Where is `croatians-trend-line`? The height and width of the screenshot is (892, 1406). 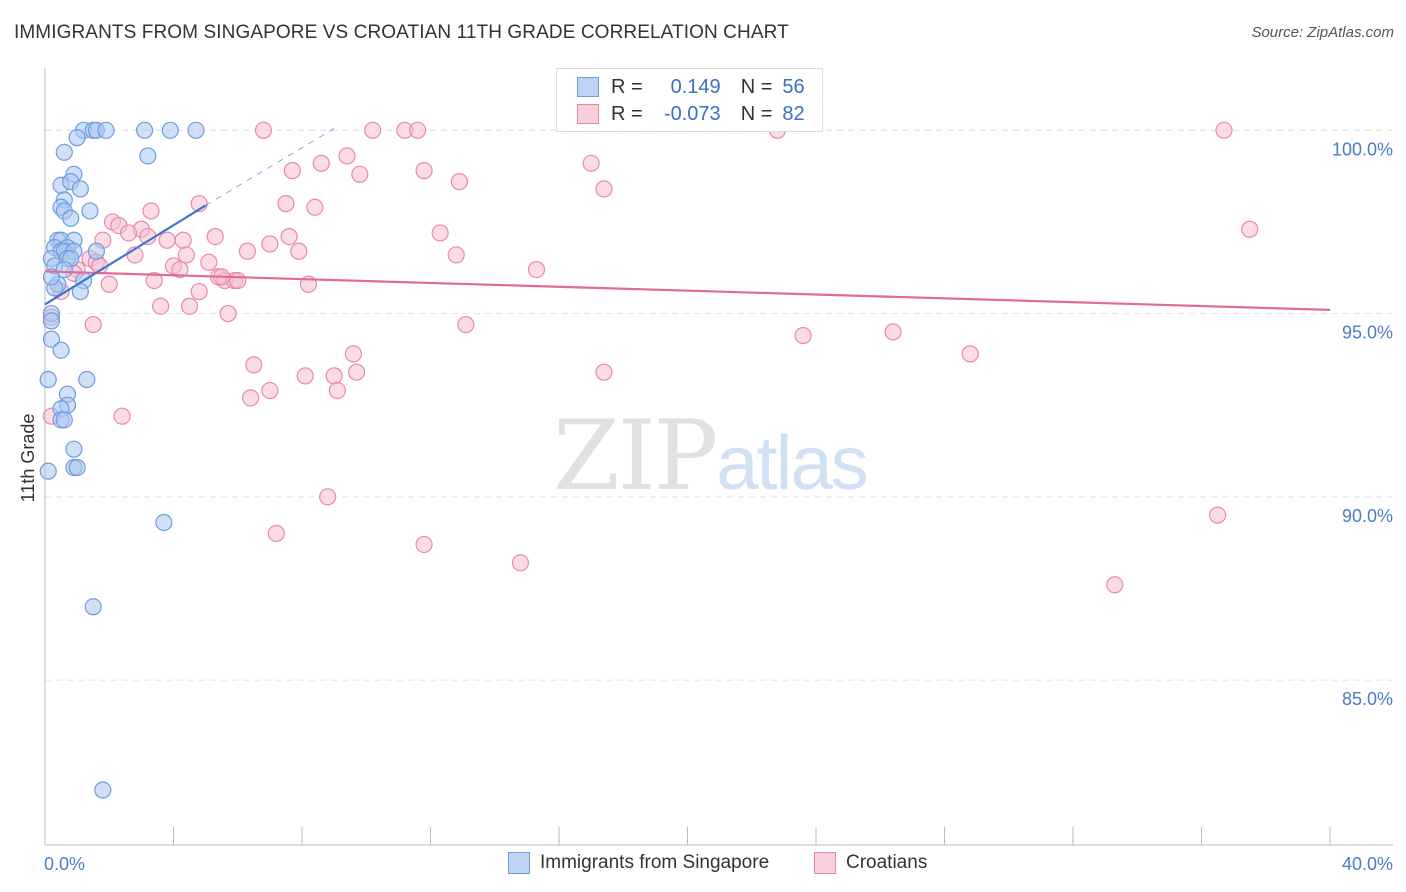 croatians-trend-line is located at coordinates (687, 290).